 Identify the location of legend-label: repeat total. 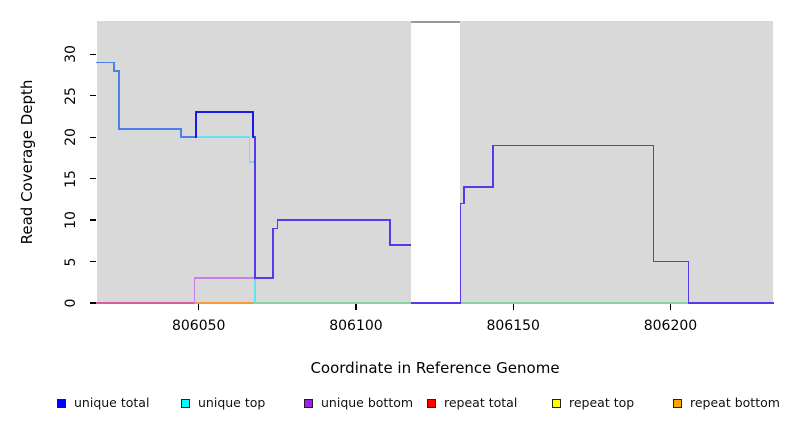
(481, 402).